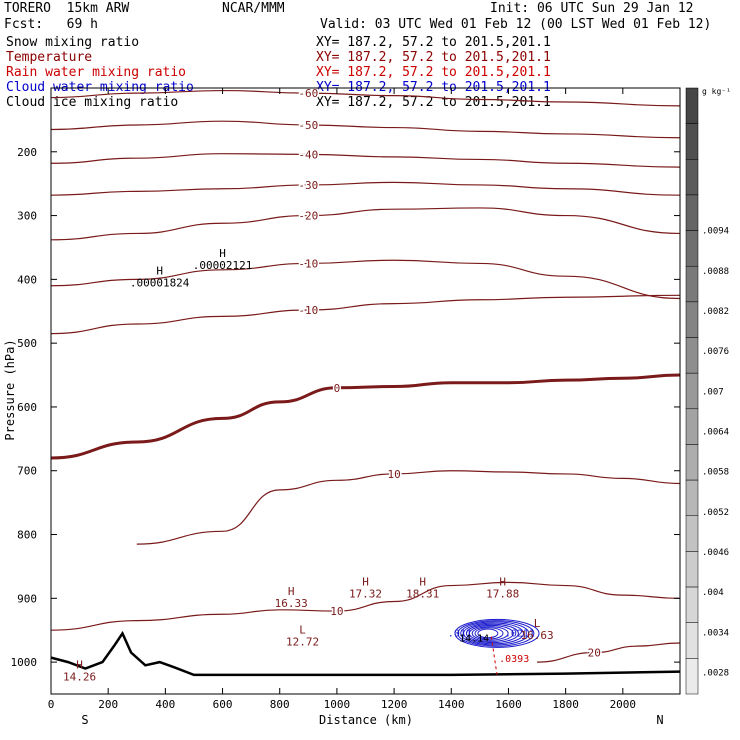 The height and width of the screenshot is (740, 740). I want to click on y-axis-label: Pressure (hPa), so click(10, 389).